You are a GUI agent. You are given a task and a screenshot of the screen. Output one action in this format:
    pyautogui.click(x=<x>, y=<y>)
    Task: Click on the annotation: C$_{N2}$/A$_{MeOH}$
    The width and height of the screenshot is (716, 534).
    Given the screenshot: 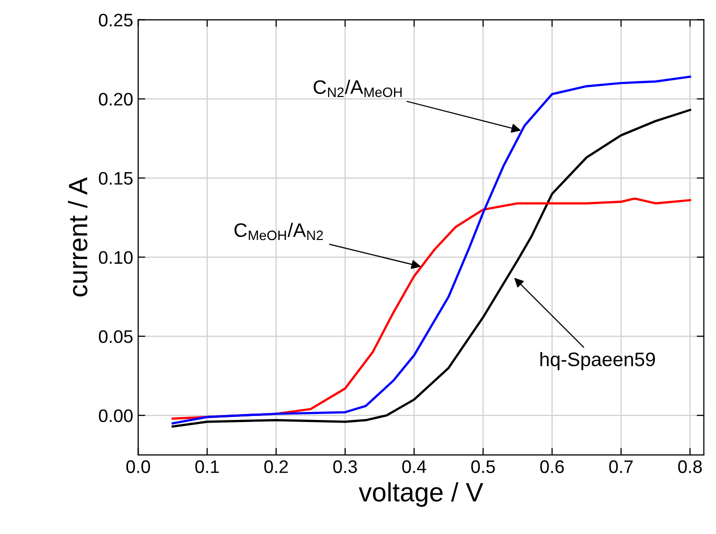 What is the action you would take?
    pyautogui.click(x=358, y=89)
    